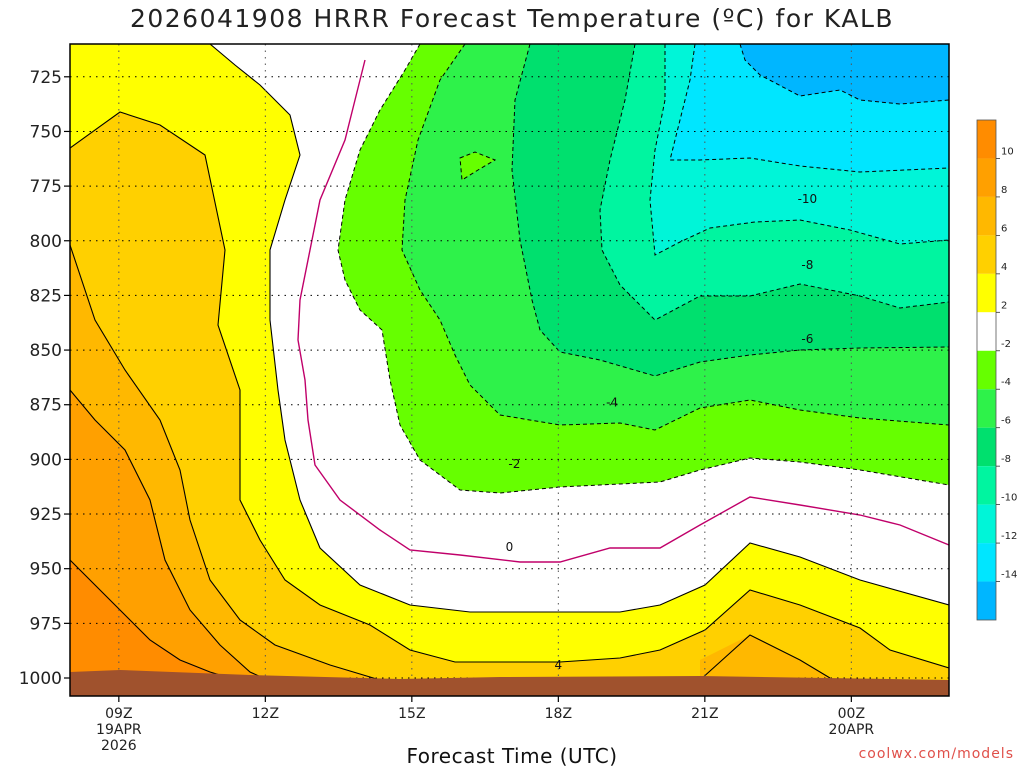 The height and width of the screenshot is (768, 1024). Describe the element at coordinates (119, 746) in the screenshot. I see `x-tick-sublabel: 2026` at that location.